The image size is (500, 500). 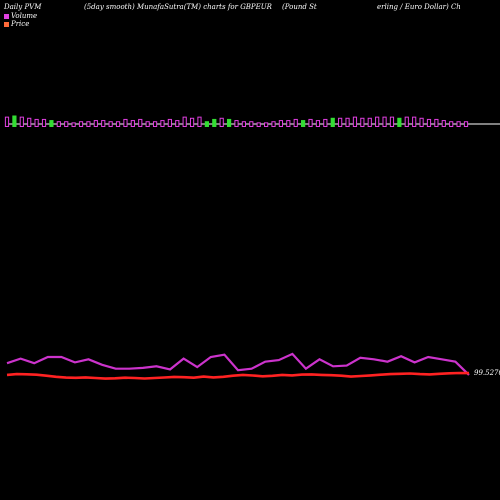 I want to click on price-series-line, so click(x=238, y=375).